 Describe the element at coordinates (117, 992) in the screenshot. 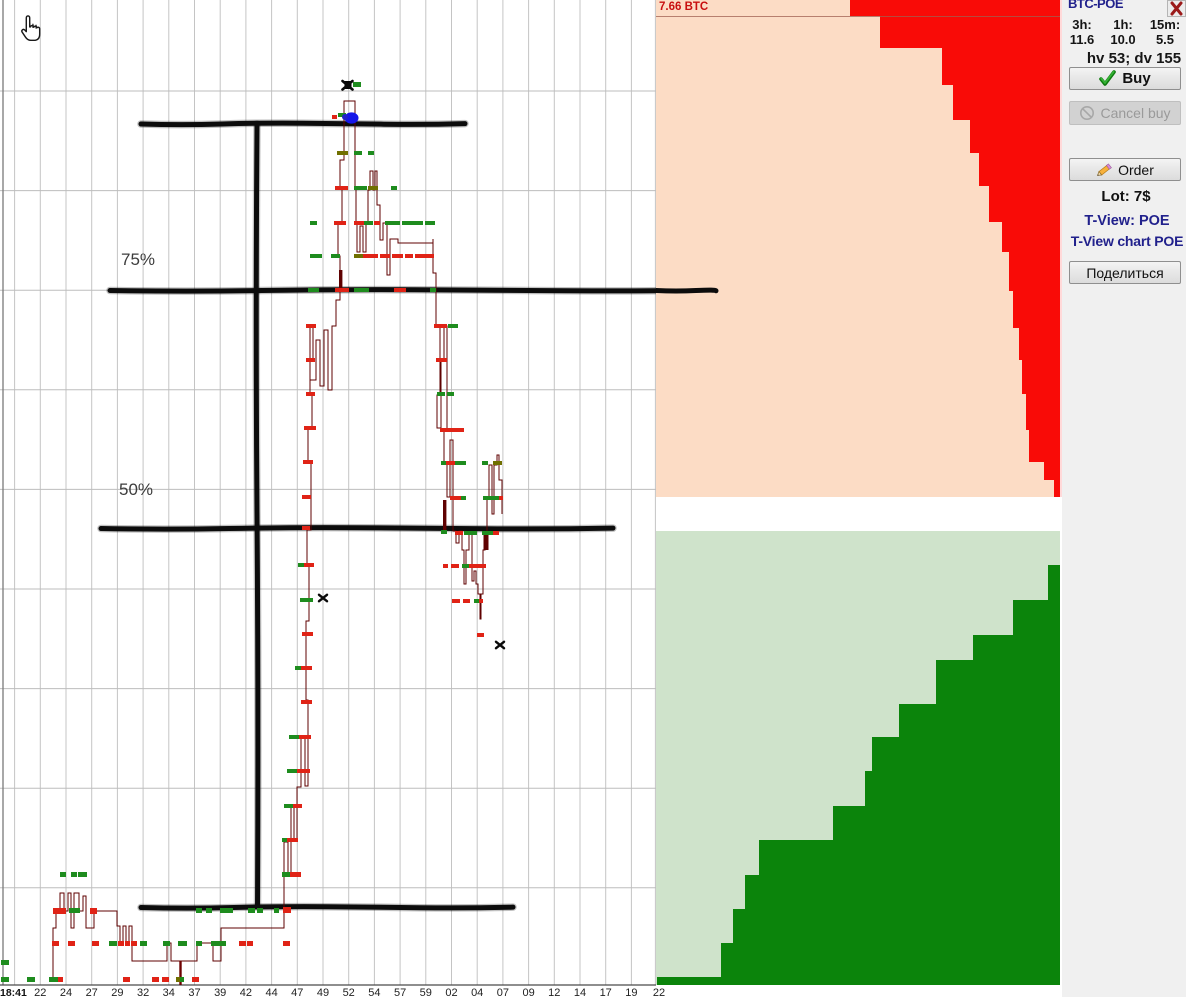

I see `svg-text: 29` at that location.